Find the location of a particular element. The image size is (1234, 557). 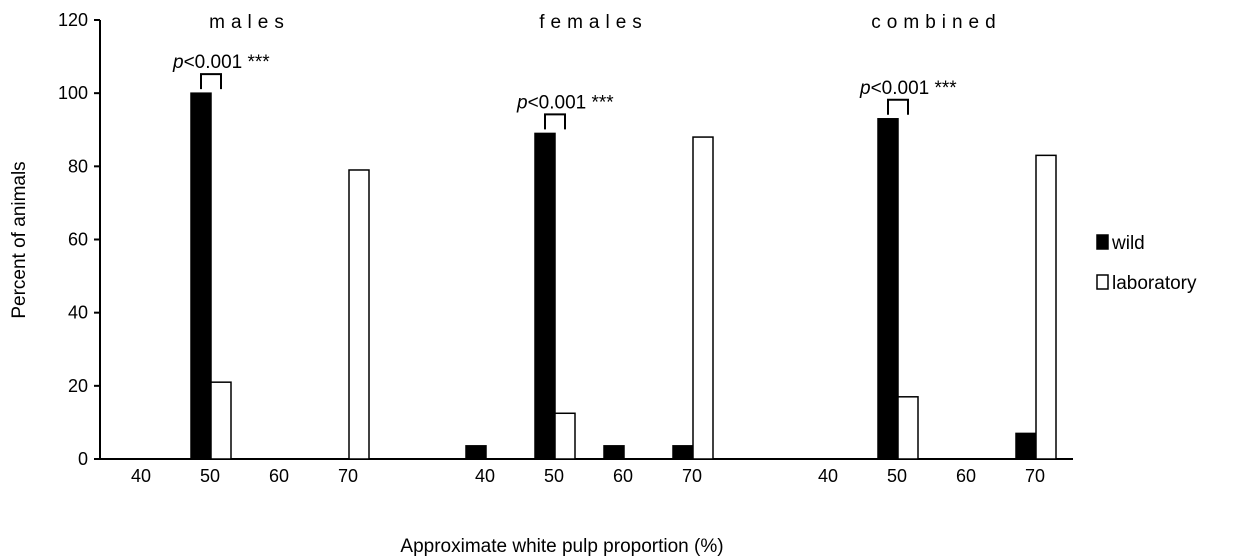

y-tick-label: 60 is located at coordinates (78, 240).